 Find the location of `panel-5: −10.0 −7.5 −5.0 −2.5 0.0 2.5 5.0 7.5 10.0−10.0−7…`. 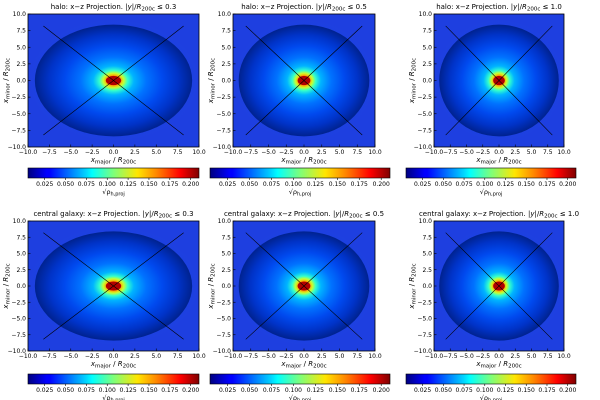

panel-5: −10.0 −7.5 −5.0 −2.5 0.0 2.5 5.0 7.5 10.0−10.0−7… is located at coordinates (295, 290).